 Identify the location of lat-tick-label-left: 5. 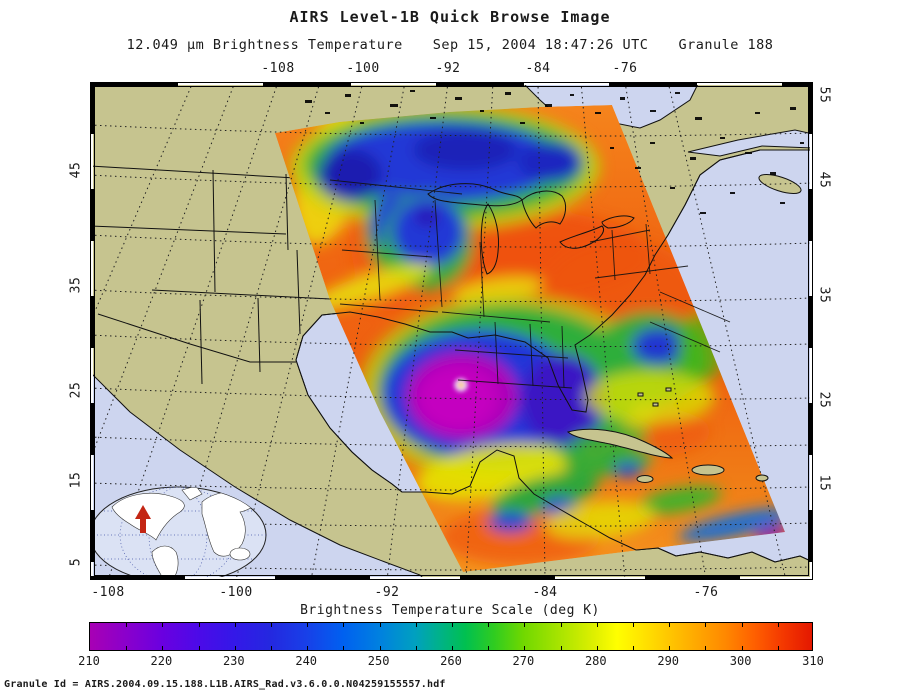
(76, 562).